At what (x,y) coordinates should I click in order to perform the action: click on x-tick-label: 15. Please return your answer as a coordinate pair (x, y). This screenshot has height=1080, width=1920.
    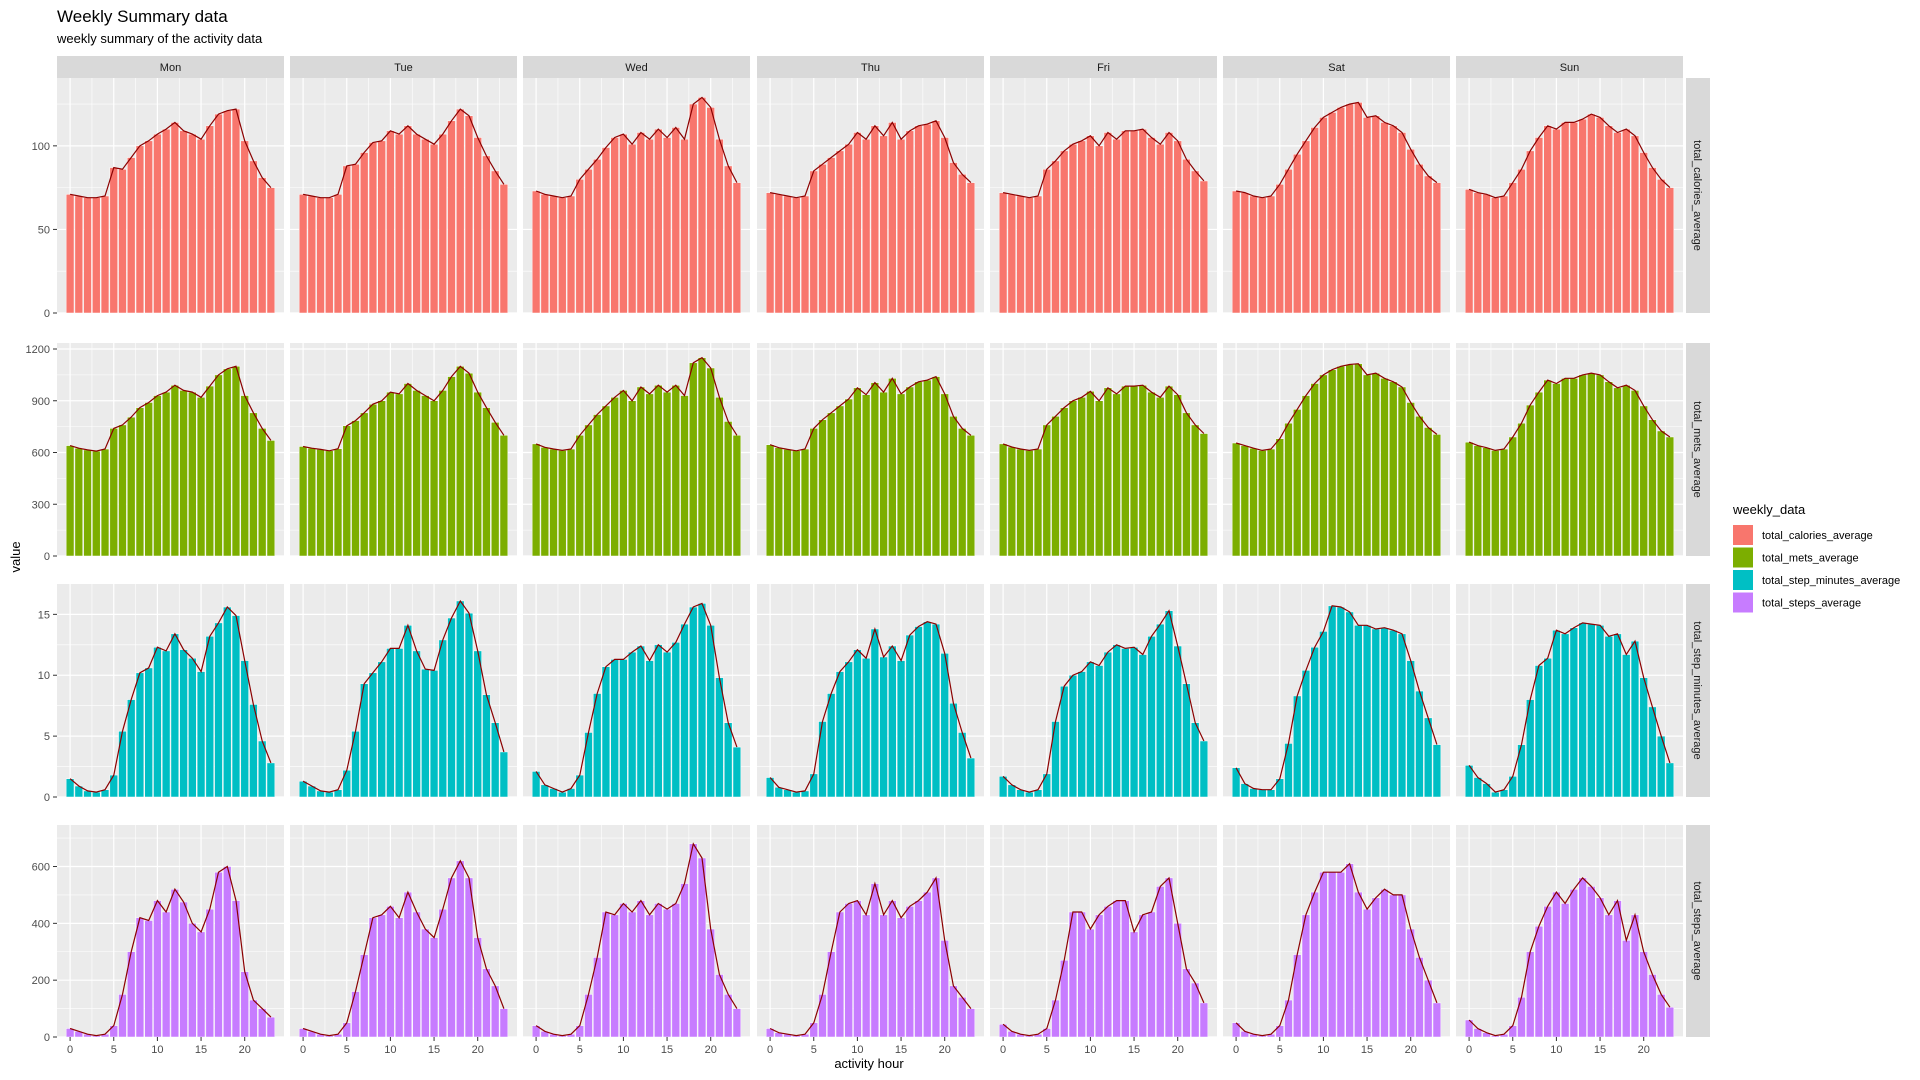
    Looking at the image, I should click on (1134, 1050).